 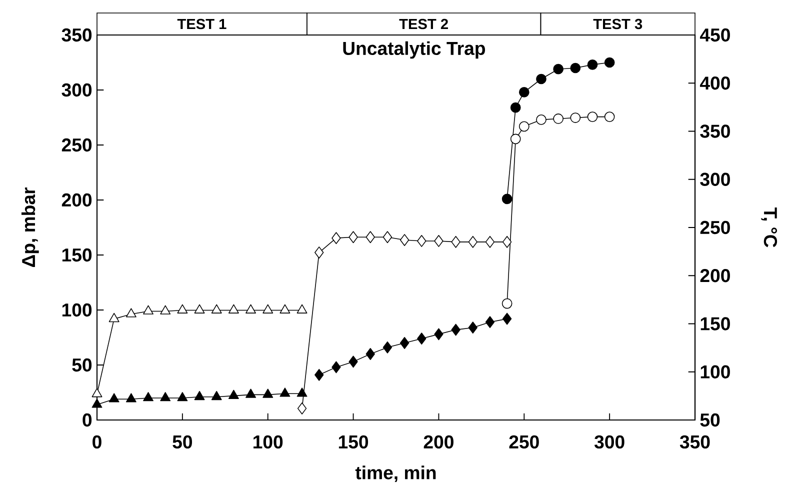 What do you see at coordinates (201, 24) in the screenshot?
I see `text: TEST 1` at bounding box center [201, 24].